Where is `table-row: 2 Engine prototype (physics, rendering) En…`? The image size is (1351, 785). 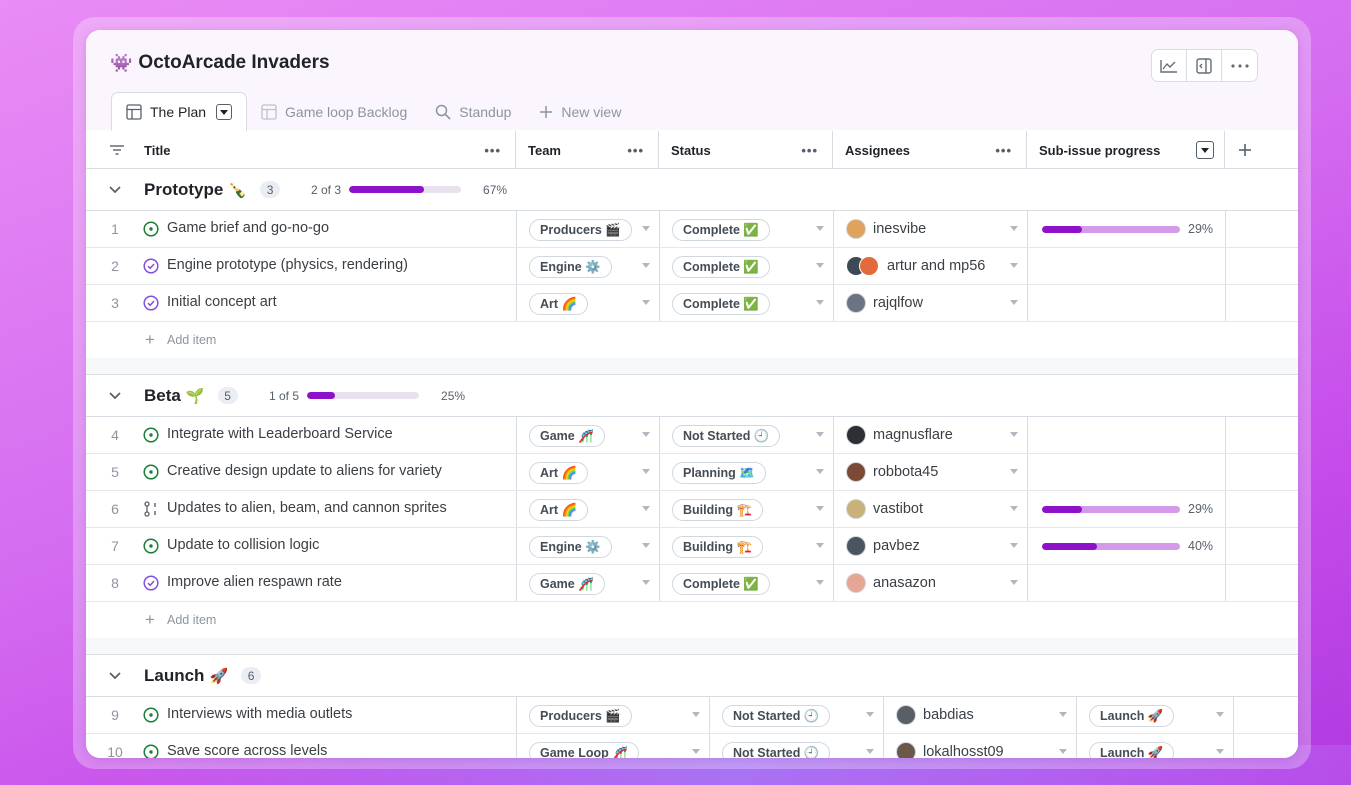 table-row: 2 Engine prototype (physics, rendering) En… is located at coordinates (692, 266).